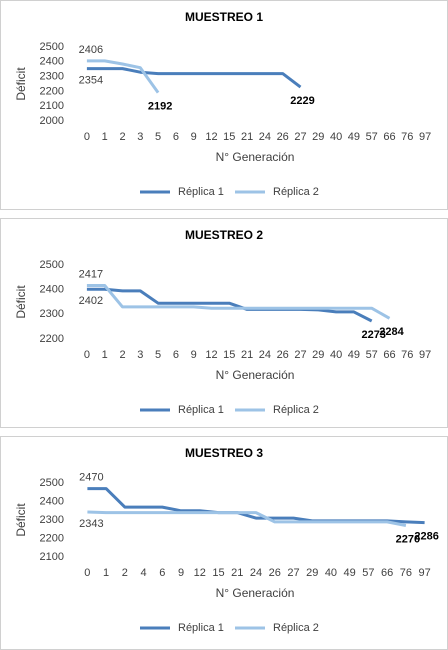 The height and width of the screenshot is (650, 448). Describe the element at coordinates (302, 101) in the screenshot. I see `data-label: 2229` at that location.